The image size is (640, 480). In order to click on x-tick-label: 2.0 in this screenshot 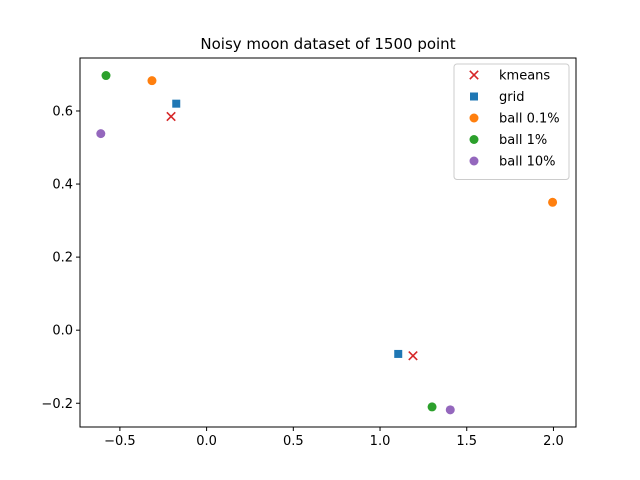, I will do `click(553, 441)`.